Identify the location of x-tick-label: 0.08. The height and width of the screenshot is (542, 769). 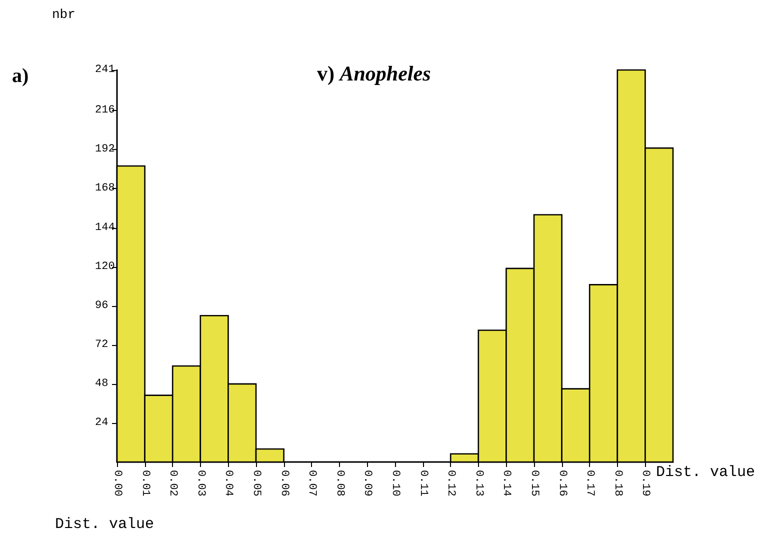
(339, 483).